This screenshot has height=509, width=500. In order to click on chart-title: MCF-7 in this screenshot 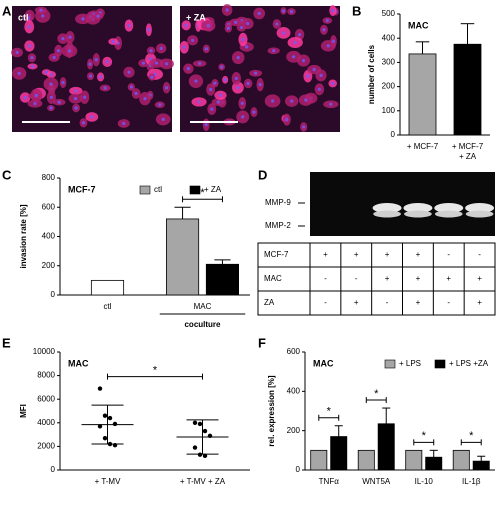, I will do `click(82, 189)`.